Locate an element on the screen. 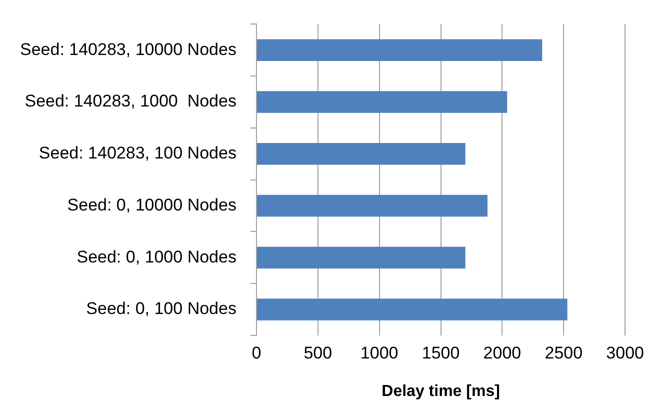  y-tick-label: Seed: 140283, 100 Nodes is located at coordinates (137, 153).